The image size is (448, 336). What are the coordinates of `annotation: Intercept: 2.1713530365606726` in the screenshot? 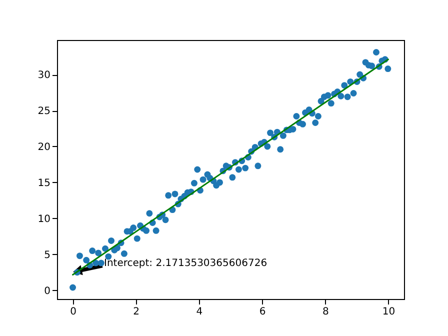 It's located at (186, 263).